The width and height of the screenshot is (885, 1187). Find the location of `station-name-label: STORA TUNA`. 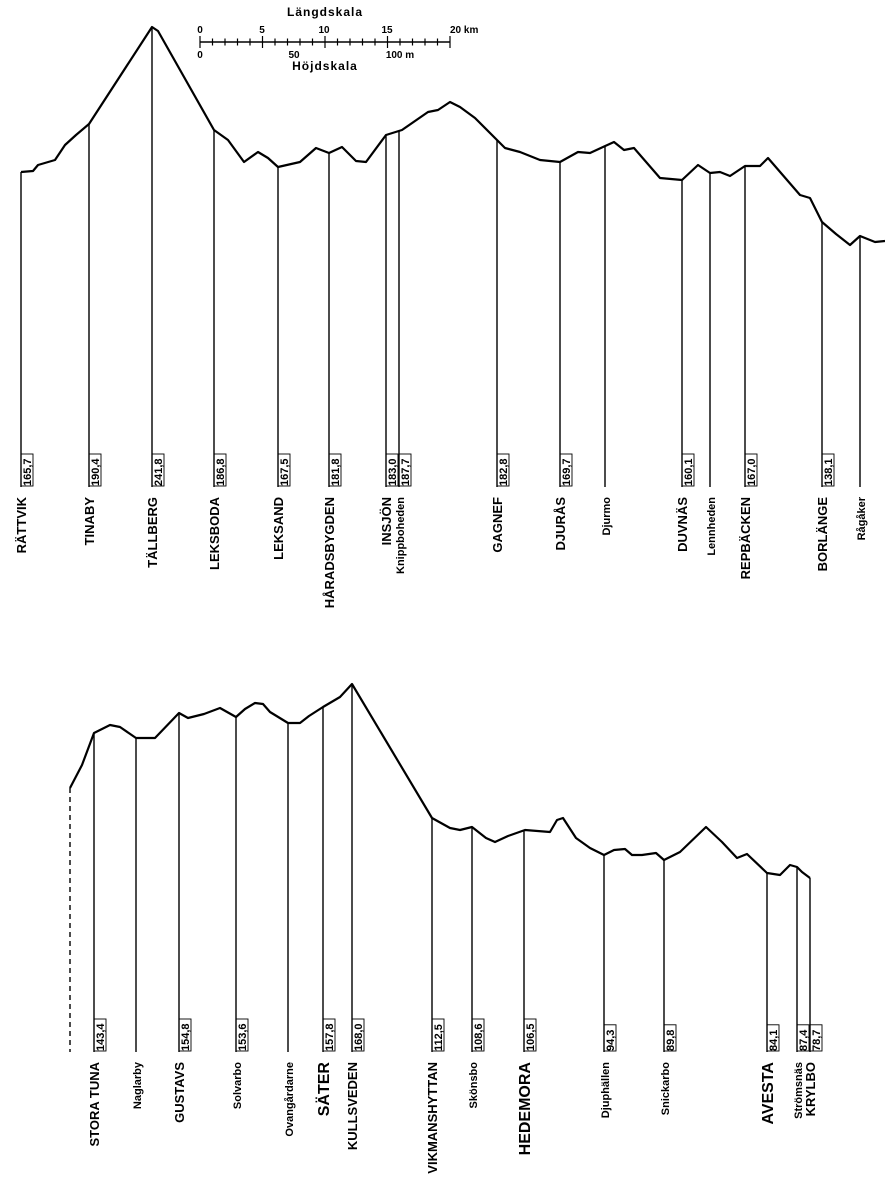

station-name-label: STORA TUNA is located at coordinates (94, 1103).